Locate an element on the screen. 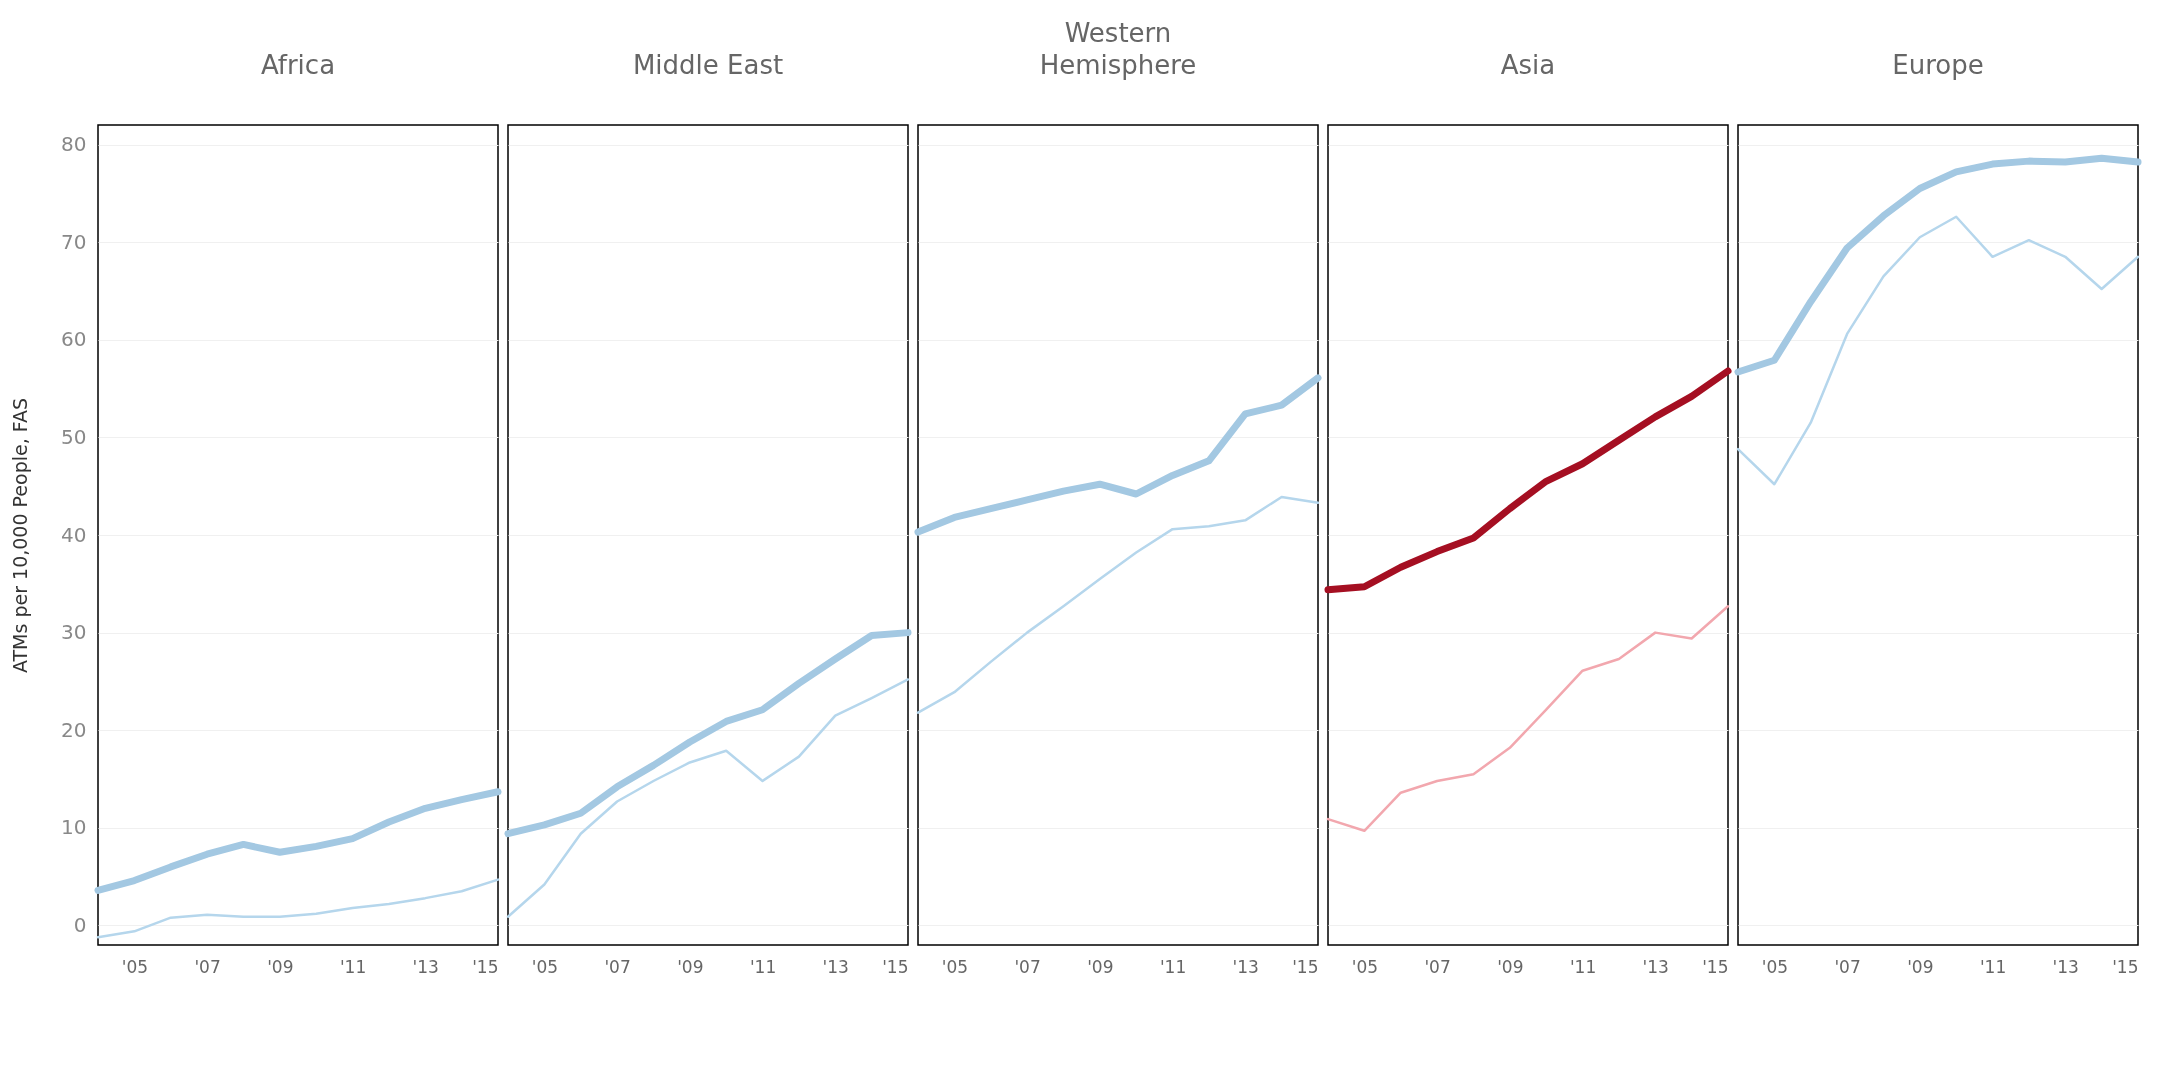  chart-title: Africa is located at coordinates (298, 65).